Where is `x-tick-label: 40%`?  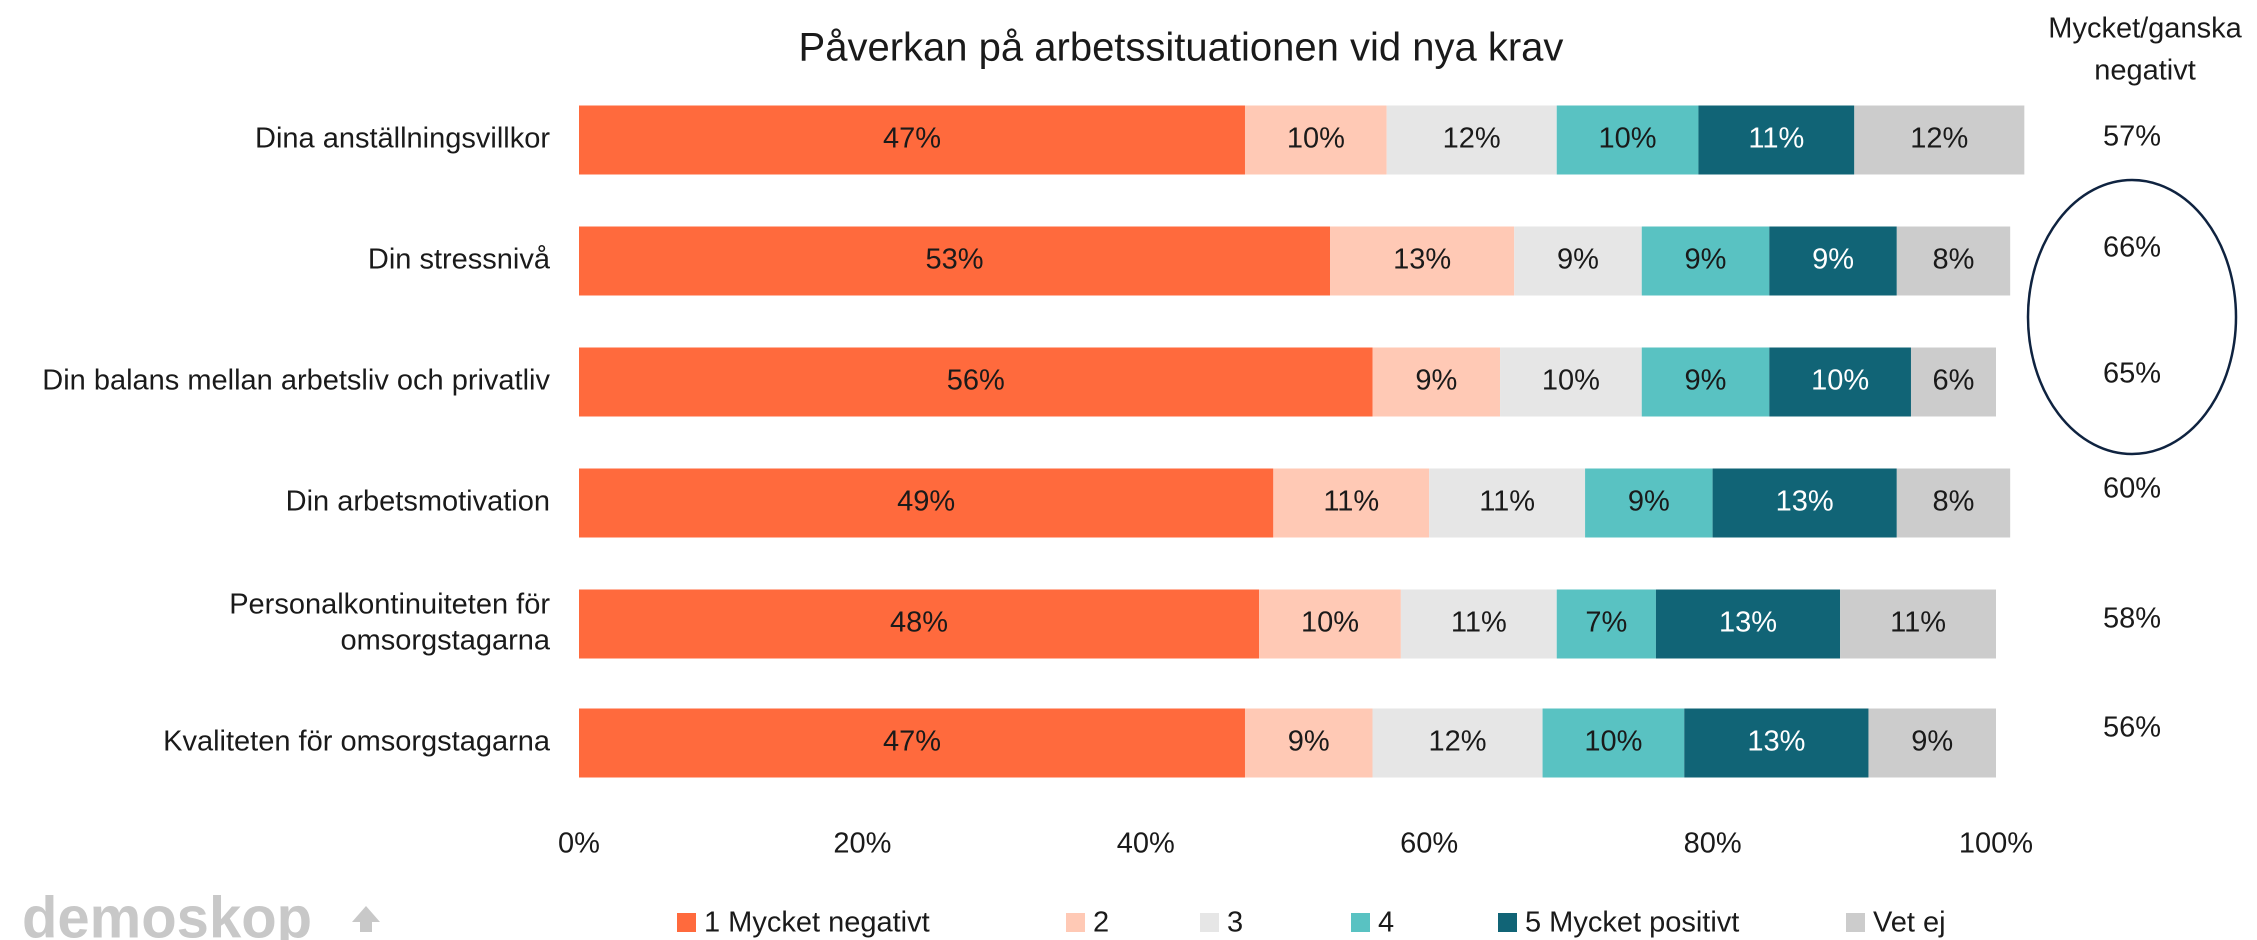
x-tick-label: 40% is located at coordinates (1146, 844).